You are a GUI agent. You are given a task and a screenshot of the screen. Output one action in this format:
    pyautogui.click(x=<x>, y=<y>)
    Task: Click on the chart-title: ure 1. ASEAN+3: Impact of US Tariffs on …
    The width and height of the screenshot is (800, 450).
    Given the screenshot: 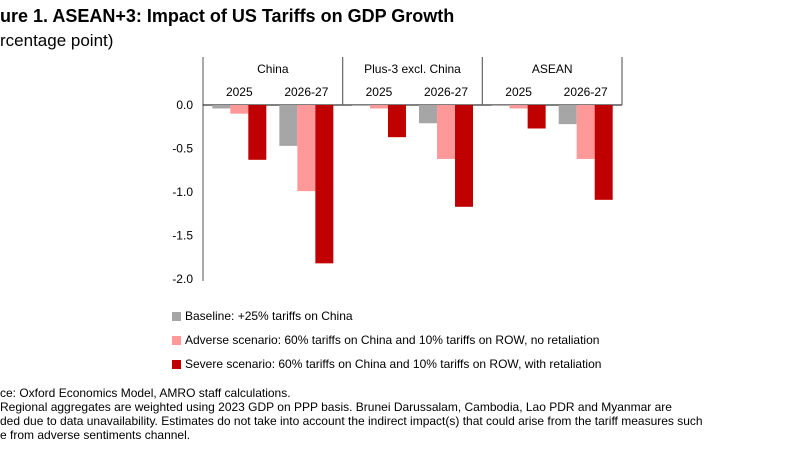 What is the action you would take?
    pyautogui.click(x=227, y=16)
    